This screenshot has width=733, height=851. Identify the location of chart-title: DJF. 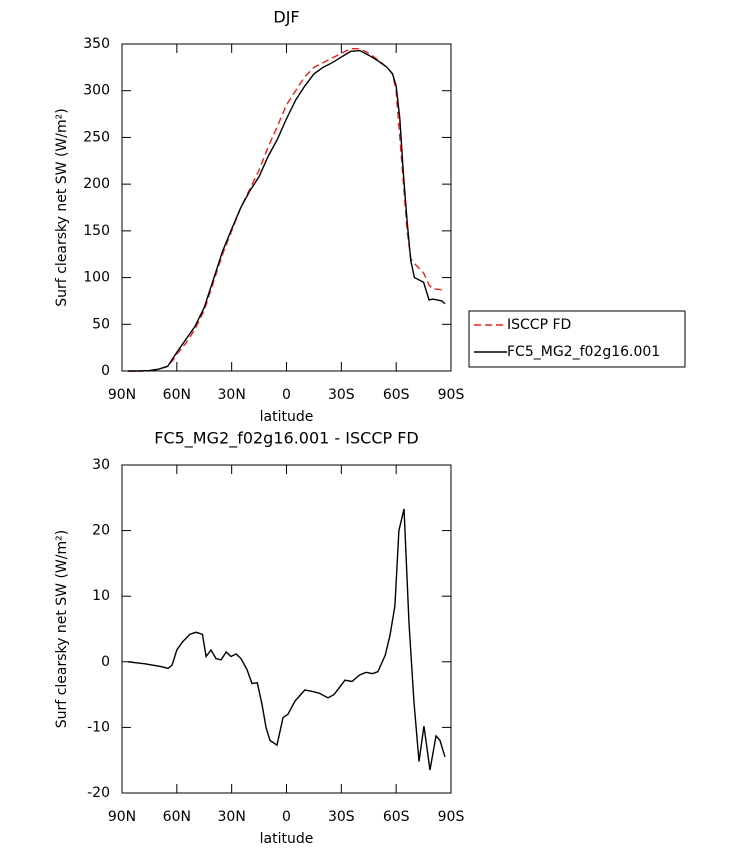
(286, 17).